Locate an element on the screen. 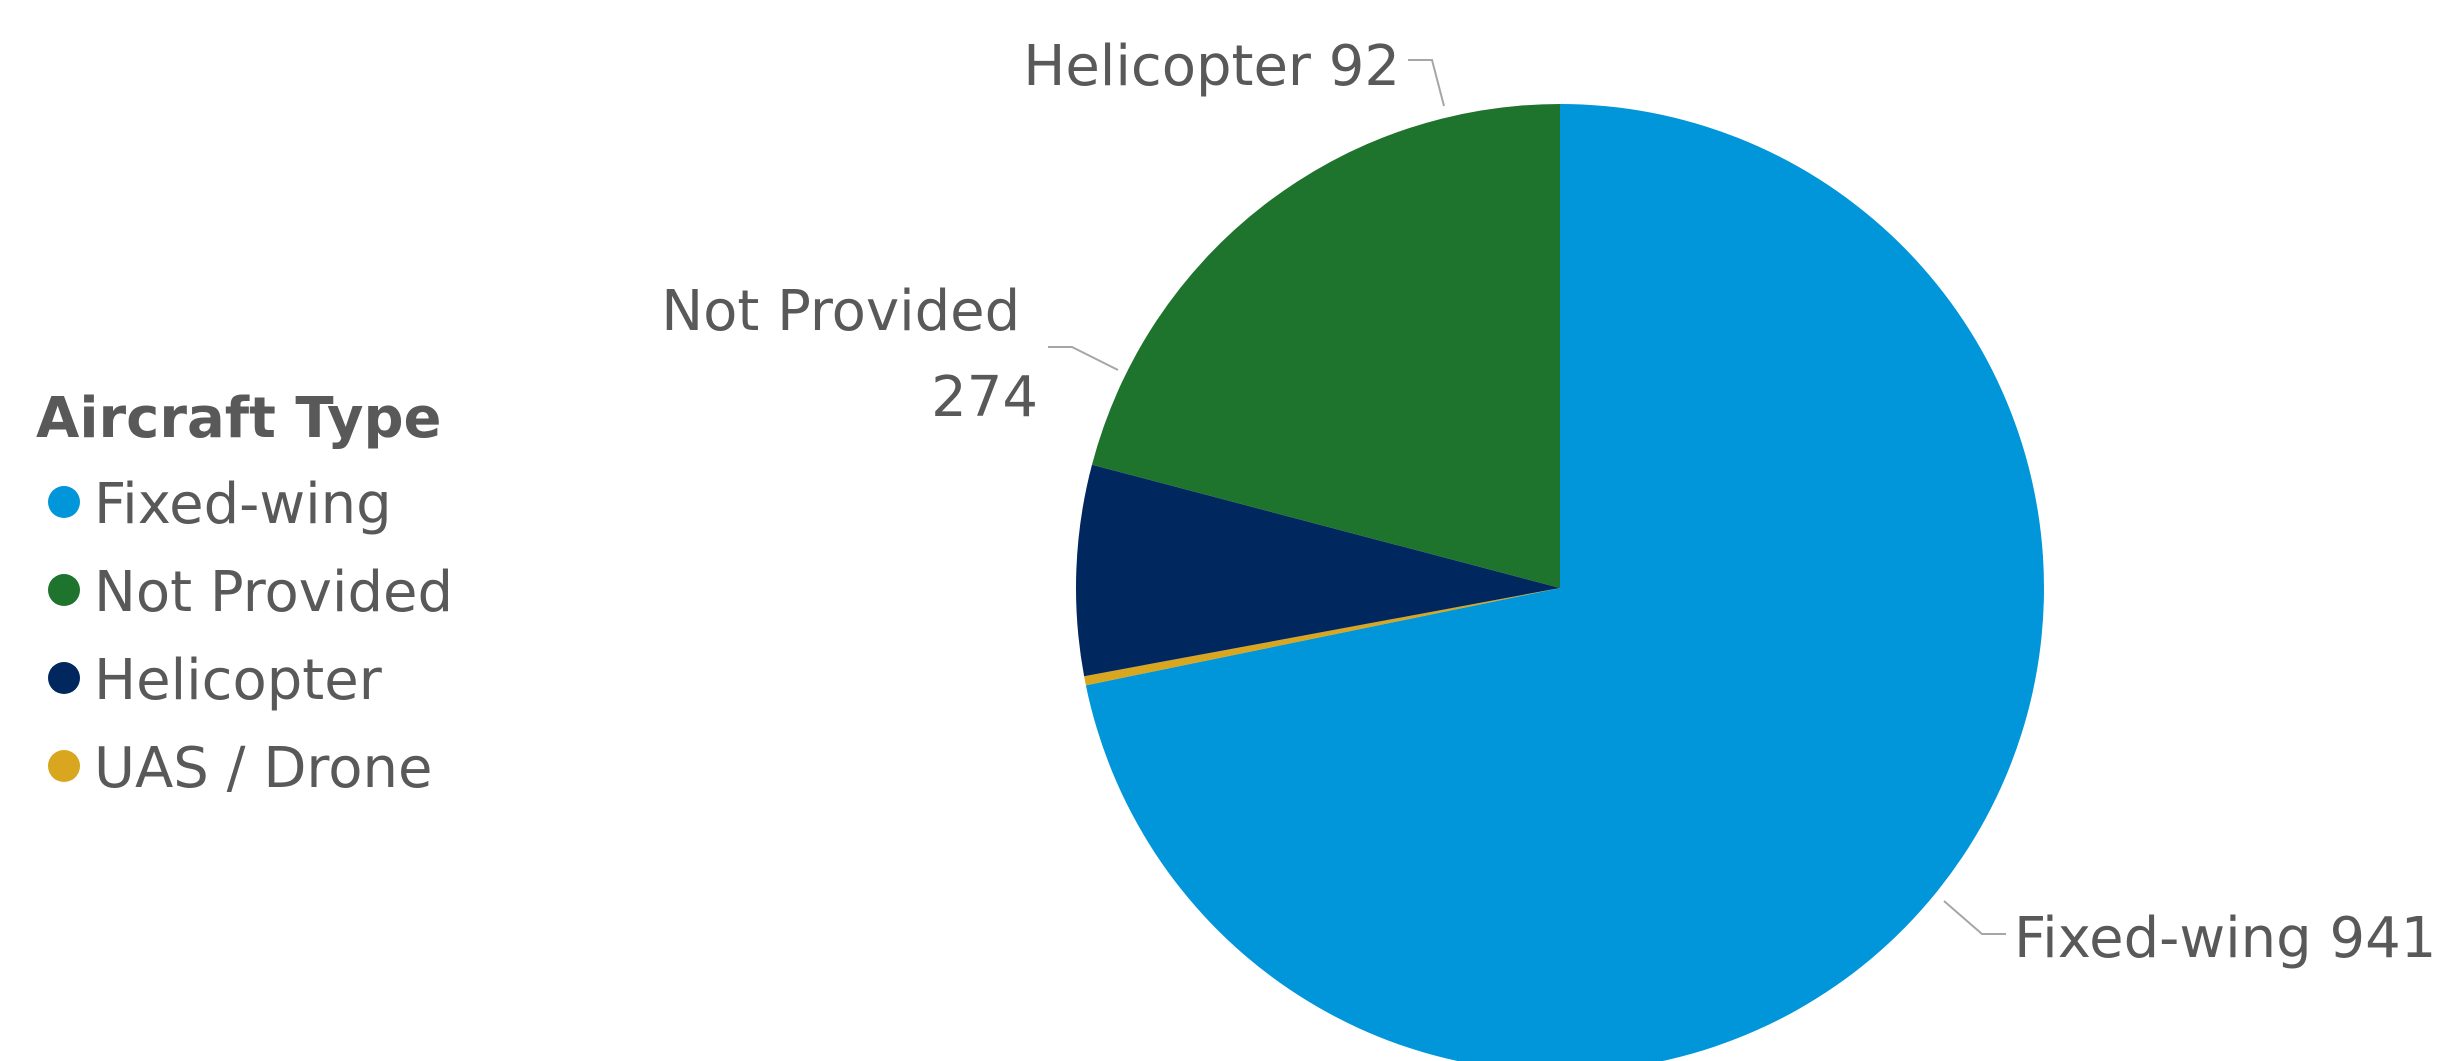 This screenshot has height=1061, width=2439. legend-item-not-provided: Not Provided is located at coordinates (250, 592).